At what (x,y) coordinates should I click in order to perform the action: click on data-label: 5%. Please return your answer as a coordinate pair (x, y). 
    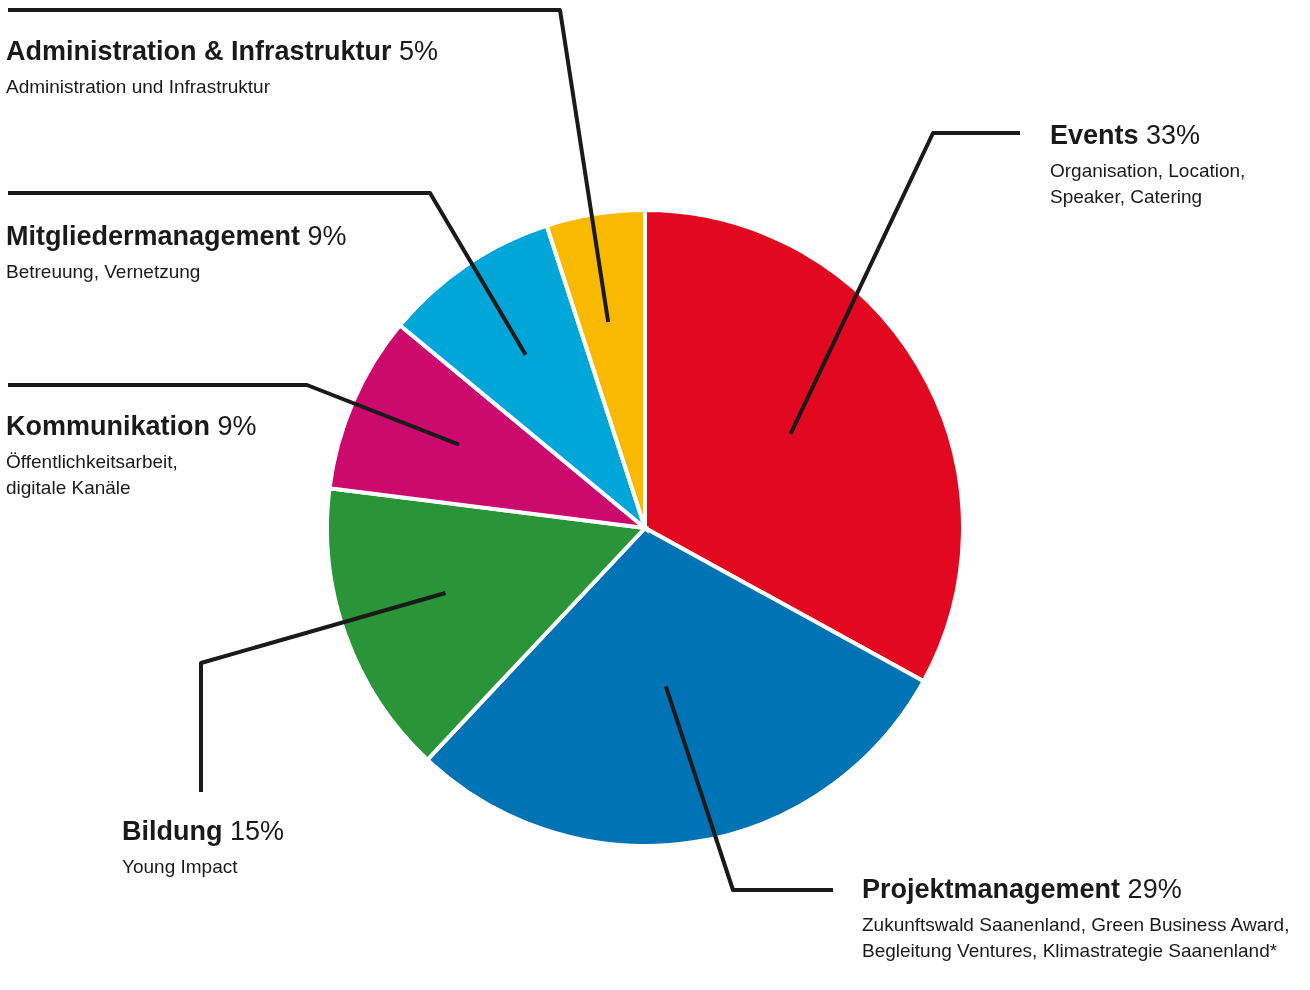
    Looking at the image, I should click on (419, 51).